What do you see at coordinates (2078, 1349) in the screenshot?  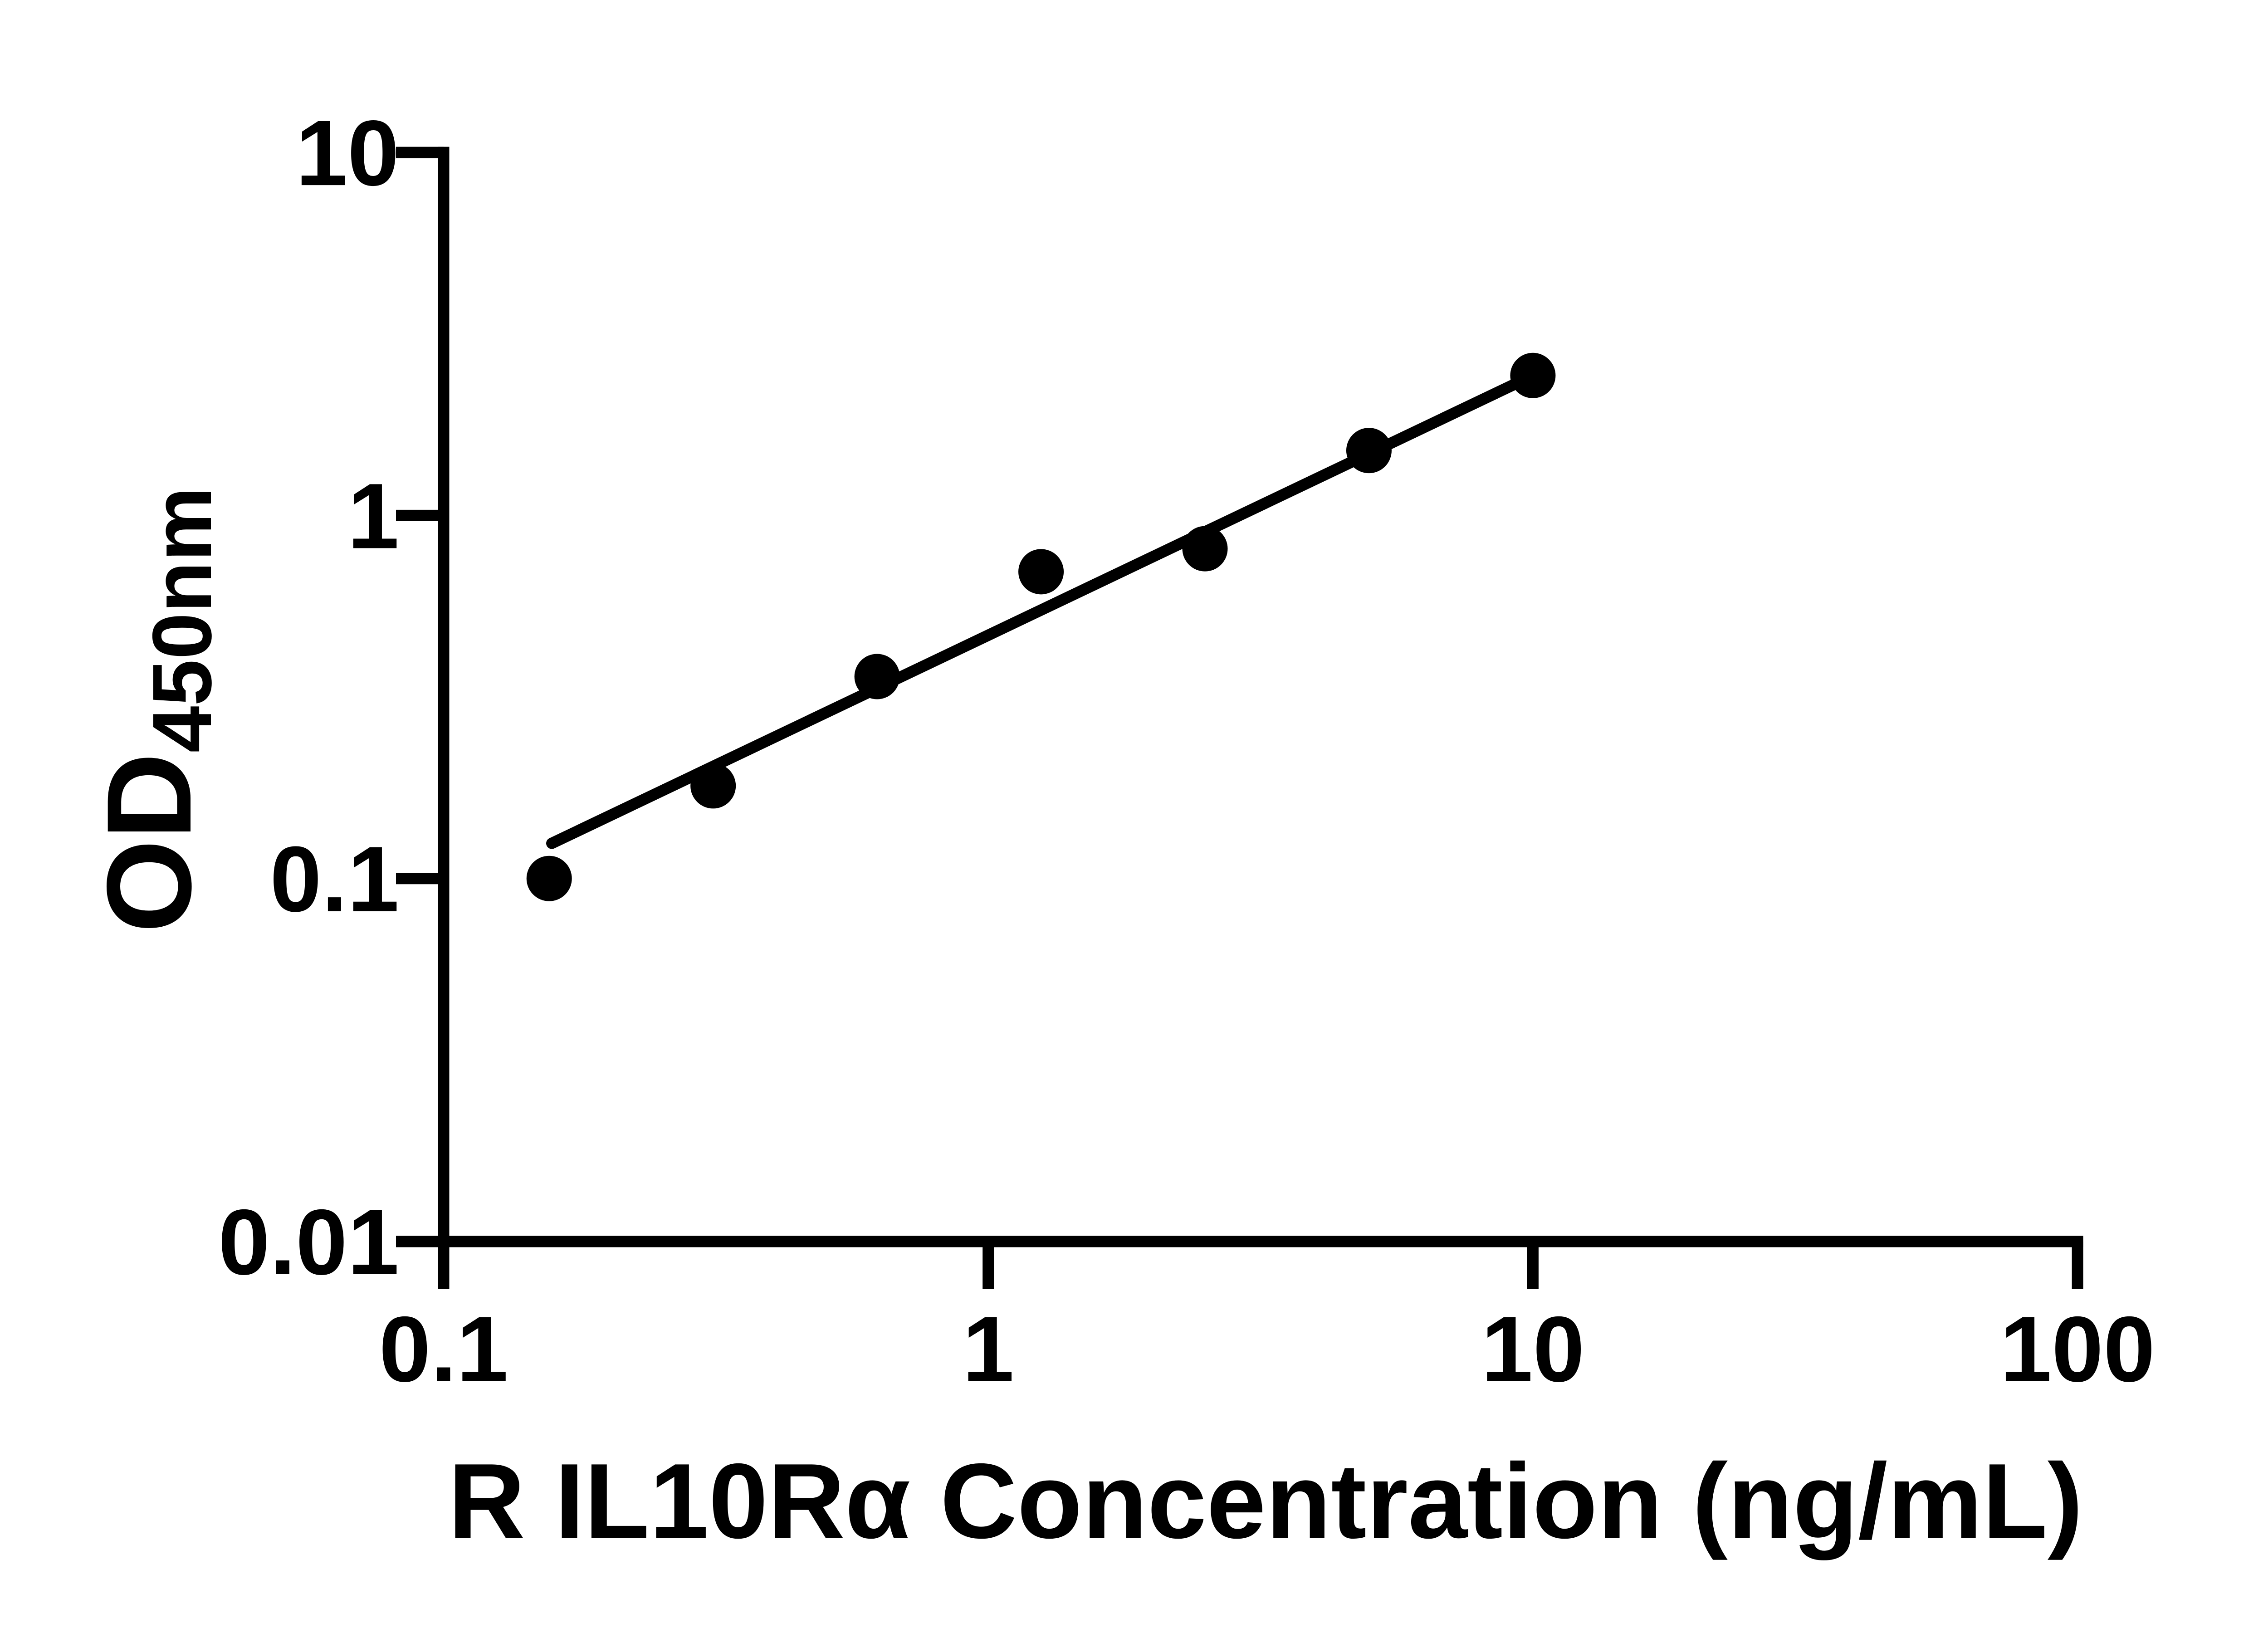 I see `x-tick-label-100: 100` at bounding box center [2078, 1349].